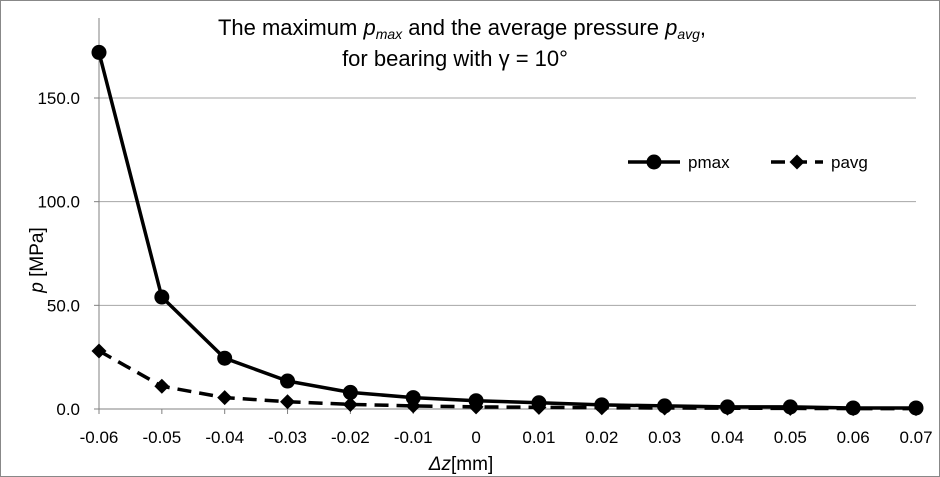  Describe the element at coordinates (709, 162) in the screenshot. I see `legend-label-pmax: pmax` at that location.